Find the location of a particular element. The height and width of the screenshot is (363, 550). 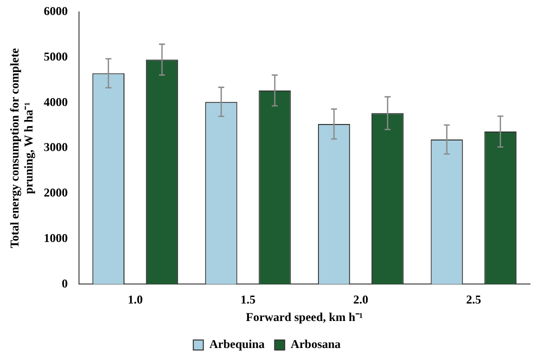

x-tick-label: 1.5 is located at coordinates (248, 299).